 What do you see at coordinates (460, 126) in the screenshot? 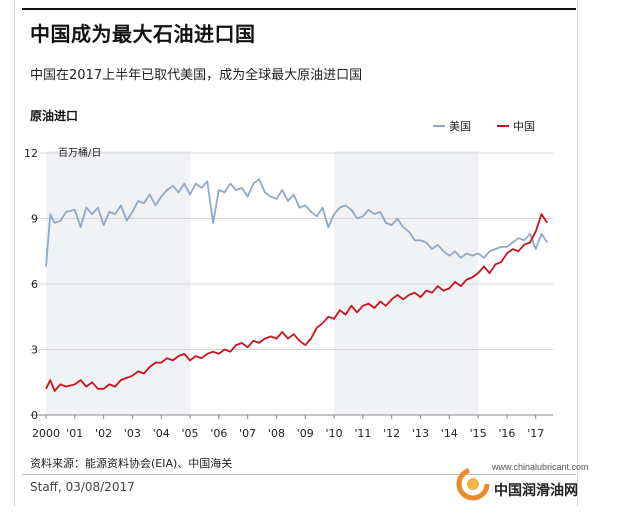
I see `legend-us-label: 美国` at bounding box center [460, 126].